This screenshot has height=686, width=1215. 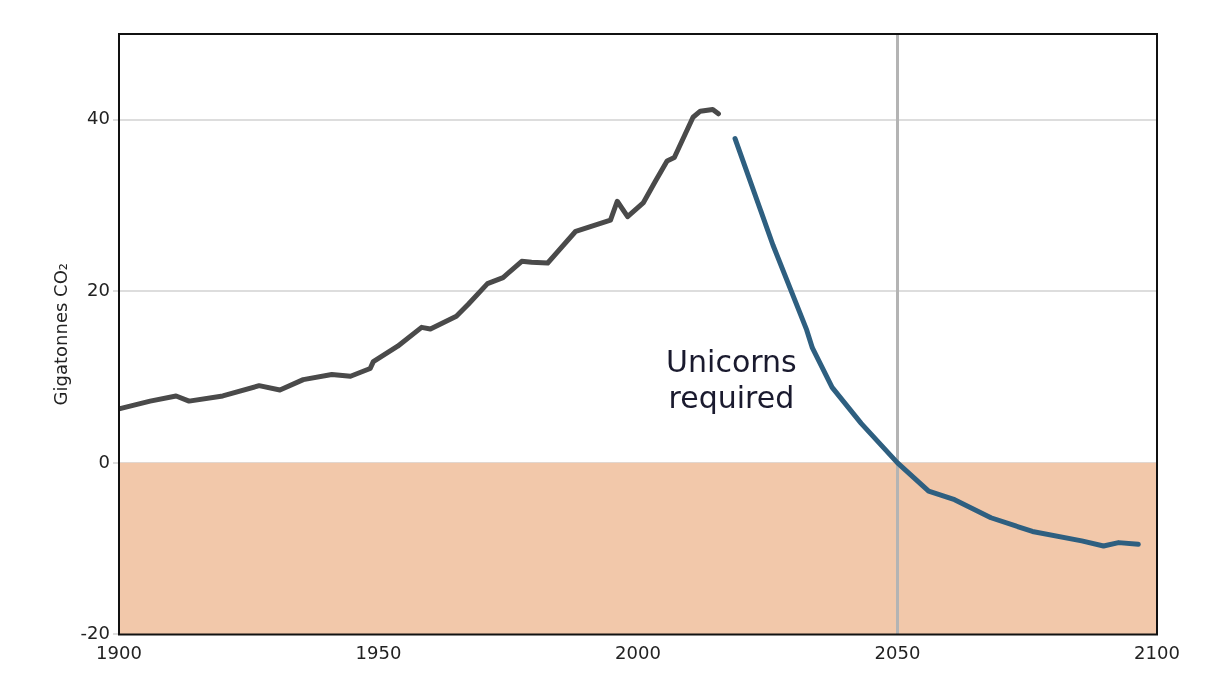 I want to click on y-tick-label: 40, so click(x=98, y=118).